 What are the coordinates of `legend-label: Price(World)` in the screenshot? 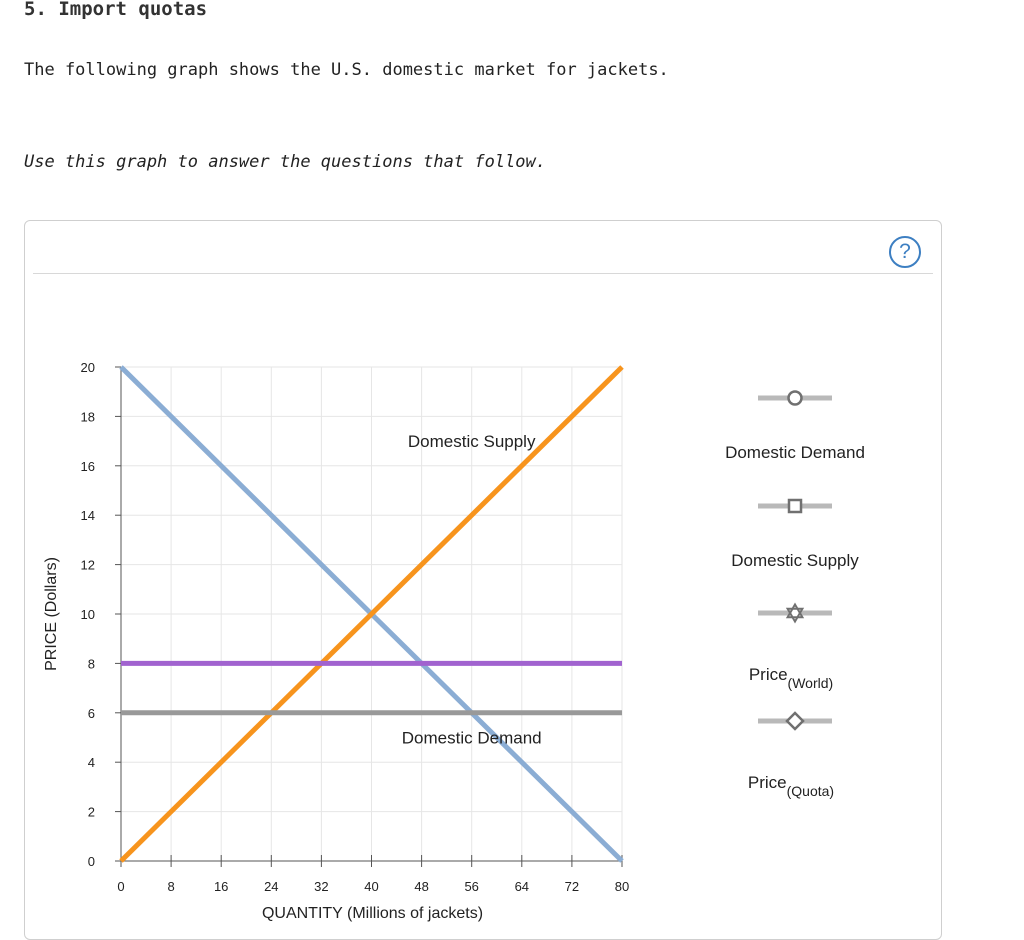 It's located at (791, 678).